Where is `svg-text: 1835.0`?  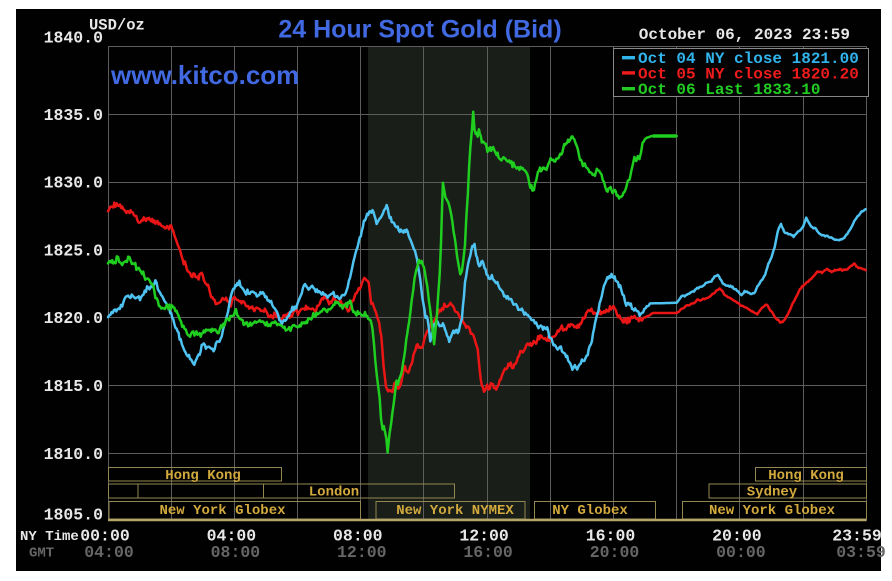
svg-text: 1835.0 is located at coordinates (73, 115).